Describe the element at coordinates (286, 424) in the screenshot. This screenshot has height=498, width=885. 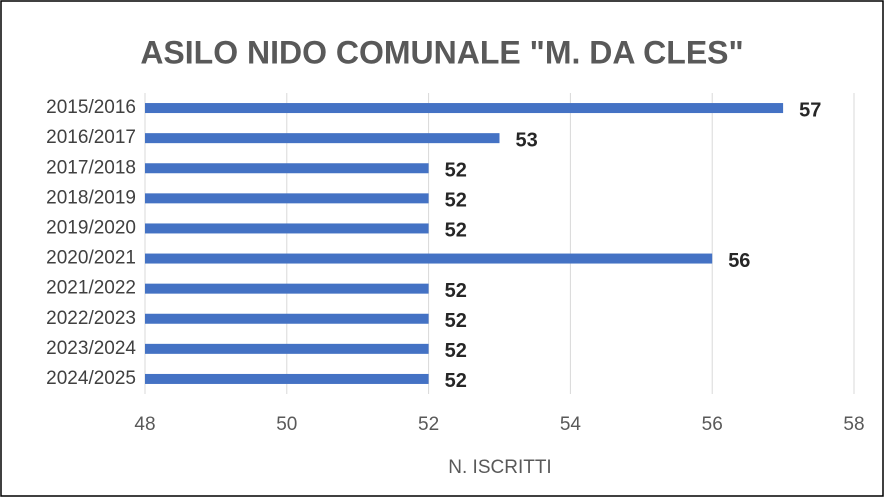
I see `x-tick-label: 50` at that location.